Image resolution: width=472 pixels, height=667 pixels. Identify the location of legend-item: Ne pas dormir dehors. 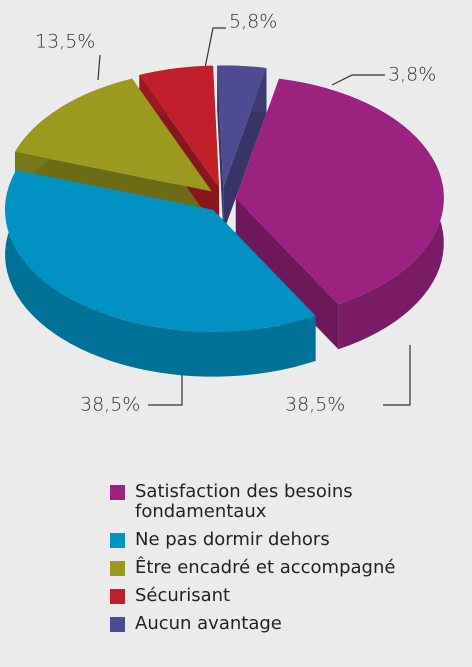
(260, 540).